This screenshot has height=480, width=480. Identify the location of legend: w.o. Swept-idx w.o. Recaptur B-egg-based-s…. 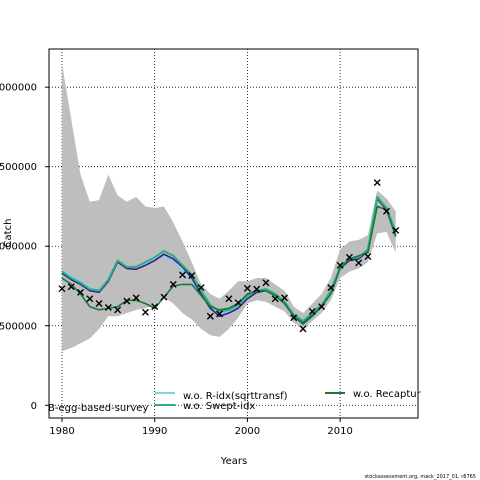
(235, 401).